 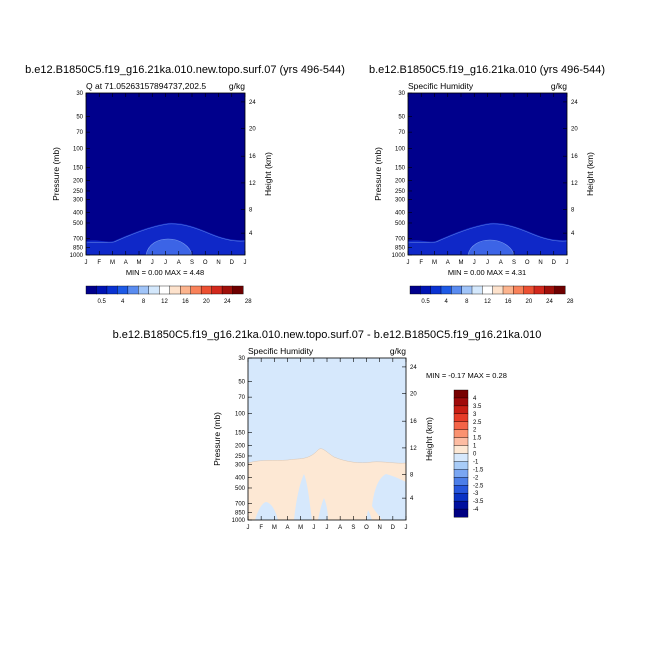 What do you see at coordinates (146, 86) in the screenshot?
I see `panel-1-left-label: Q at 71.05263157894737,202.5` at bounding box center [146, 86].